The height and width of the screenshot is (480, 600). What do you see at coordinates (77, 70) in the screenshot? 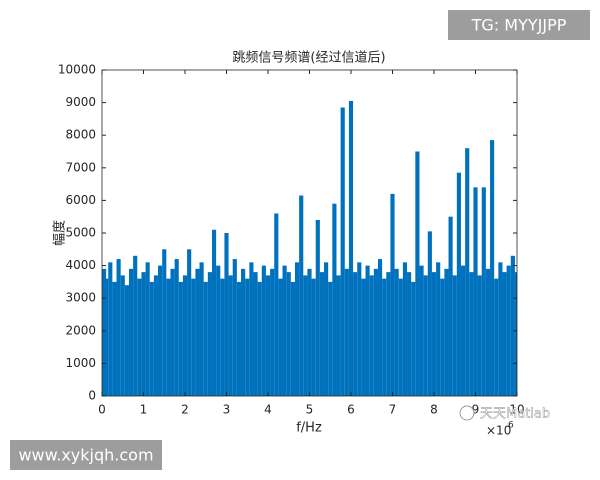
I see `y-tick-label: 10000` at bounding box center [77, 70].